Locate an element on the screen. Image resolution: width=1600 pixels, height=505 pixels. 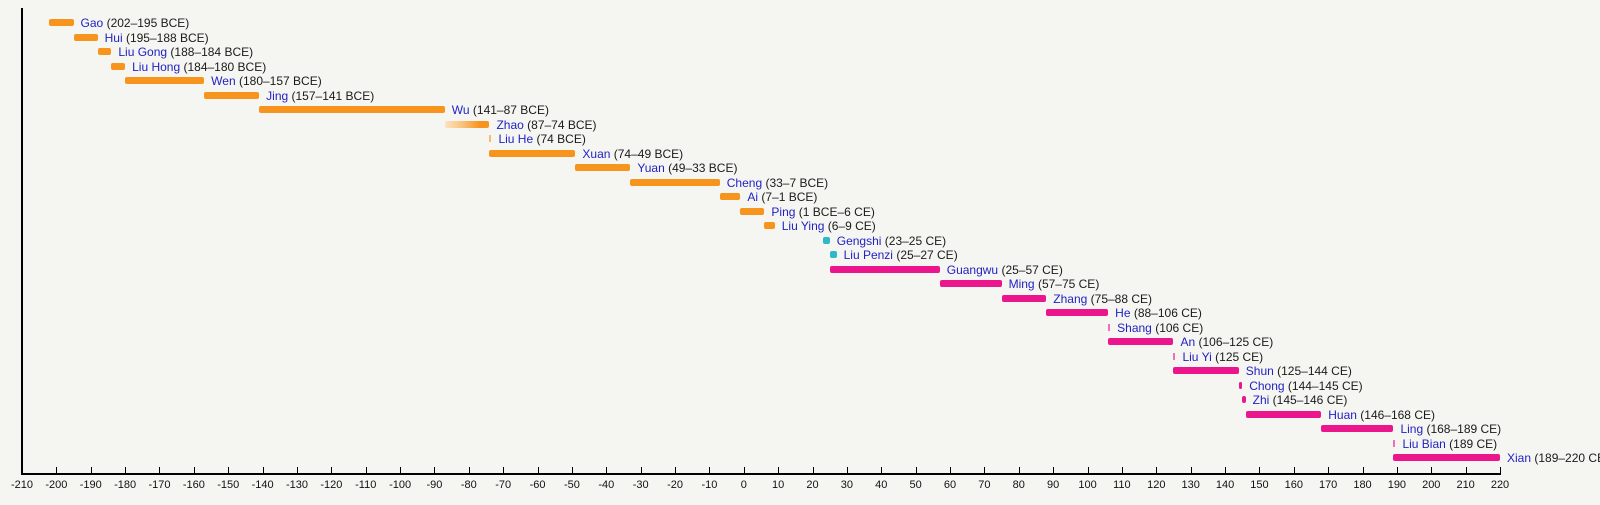
emperor-row: Zhi (145–146 CE) is located at coordinates (800, 400).